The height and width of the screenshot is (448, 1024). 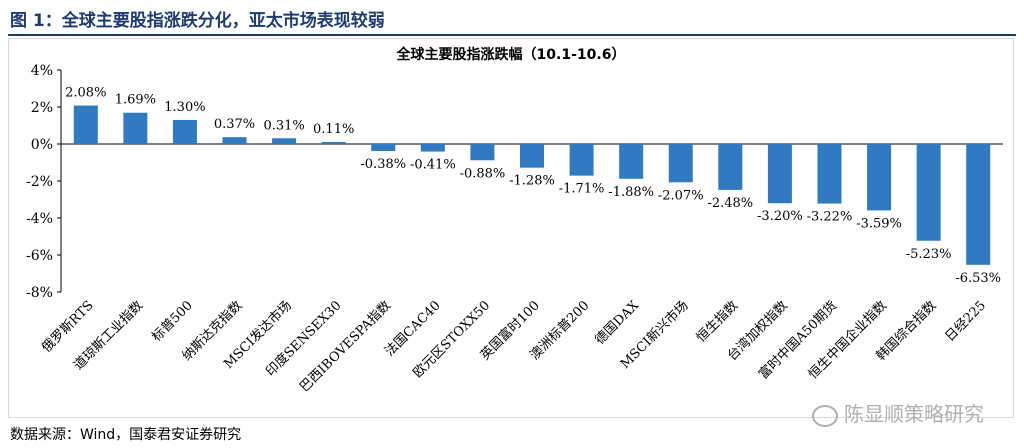 I want to click on bar-data-label: -2.07%, so click(x=681, y=195).